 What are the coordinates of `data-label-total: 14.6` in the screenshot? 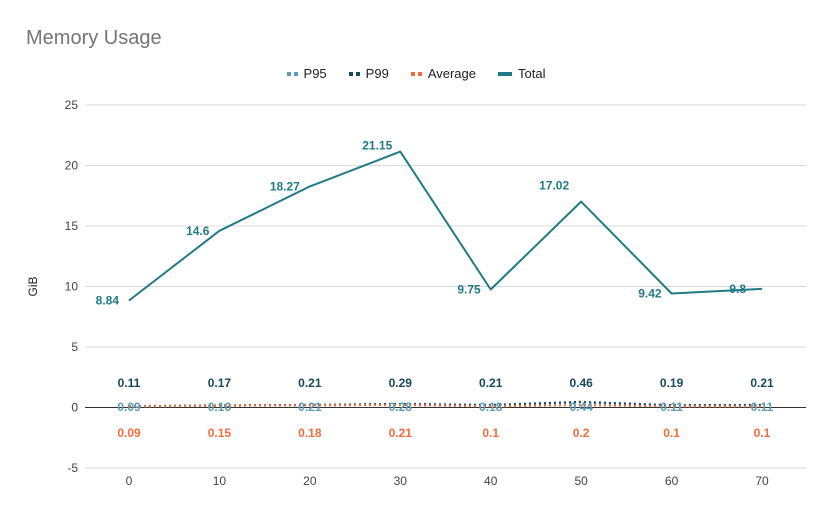 It's located at (198, 231).